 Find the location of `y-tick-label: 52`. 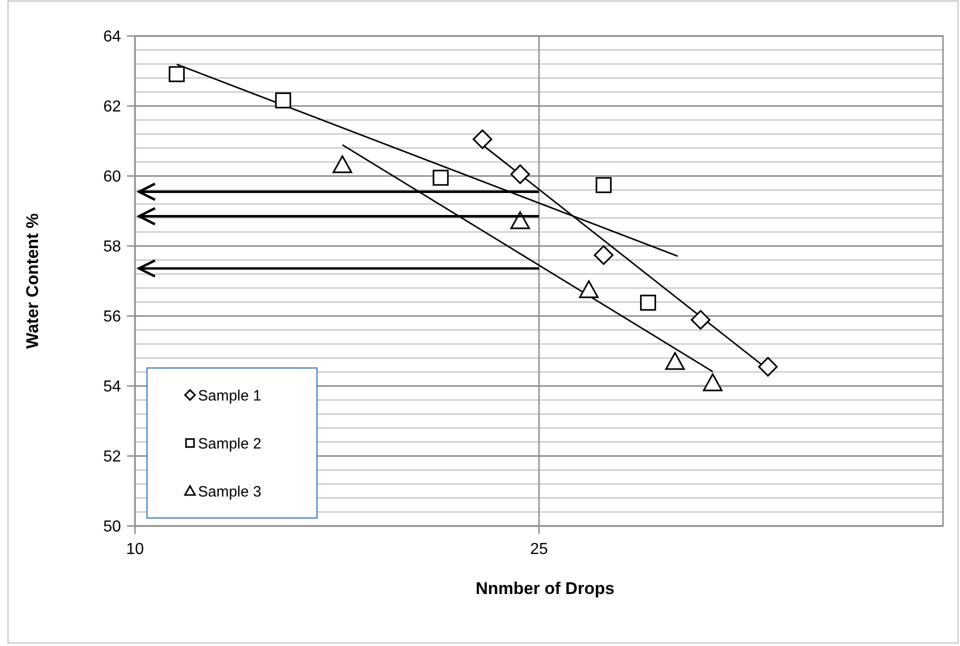

y-tick-label: 52 is located at coordinates (112, 457).